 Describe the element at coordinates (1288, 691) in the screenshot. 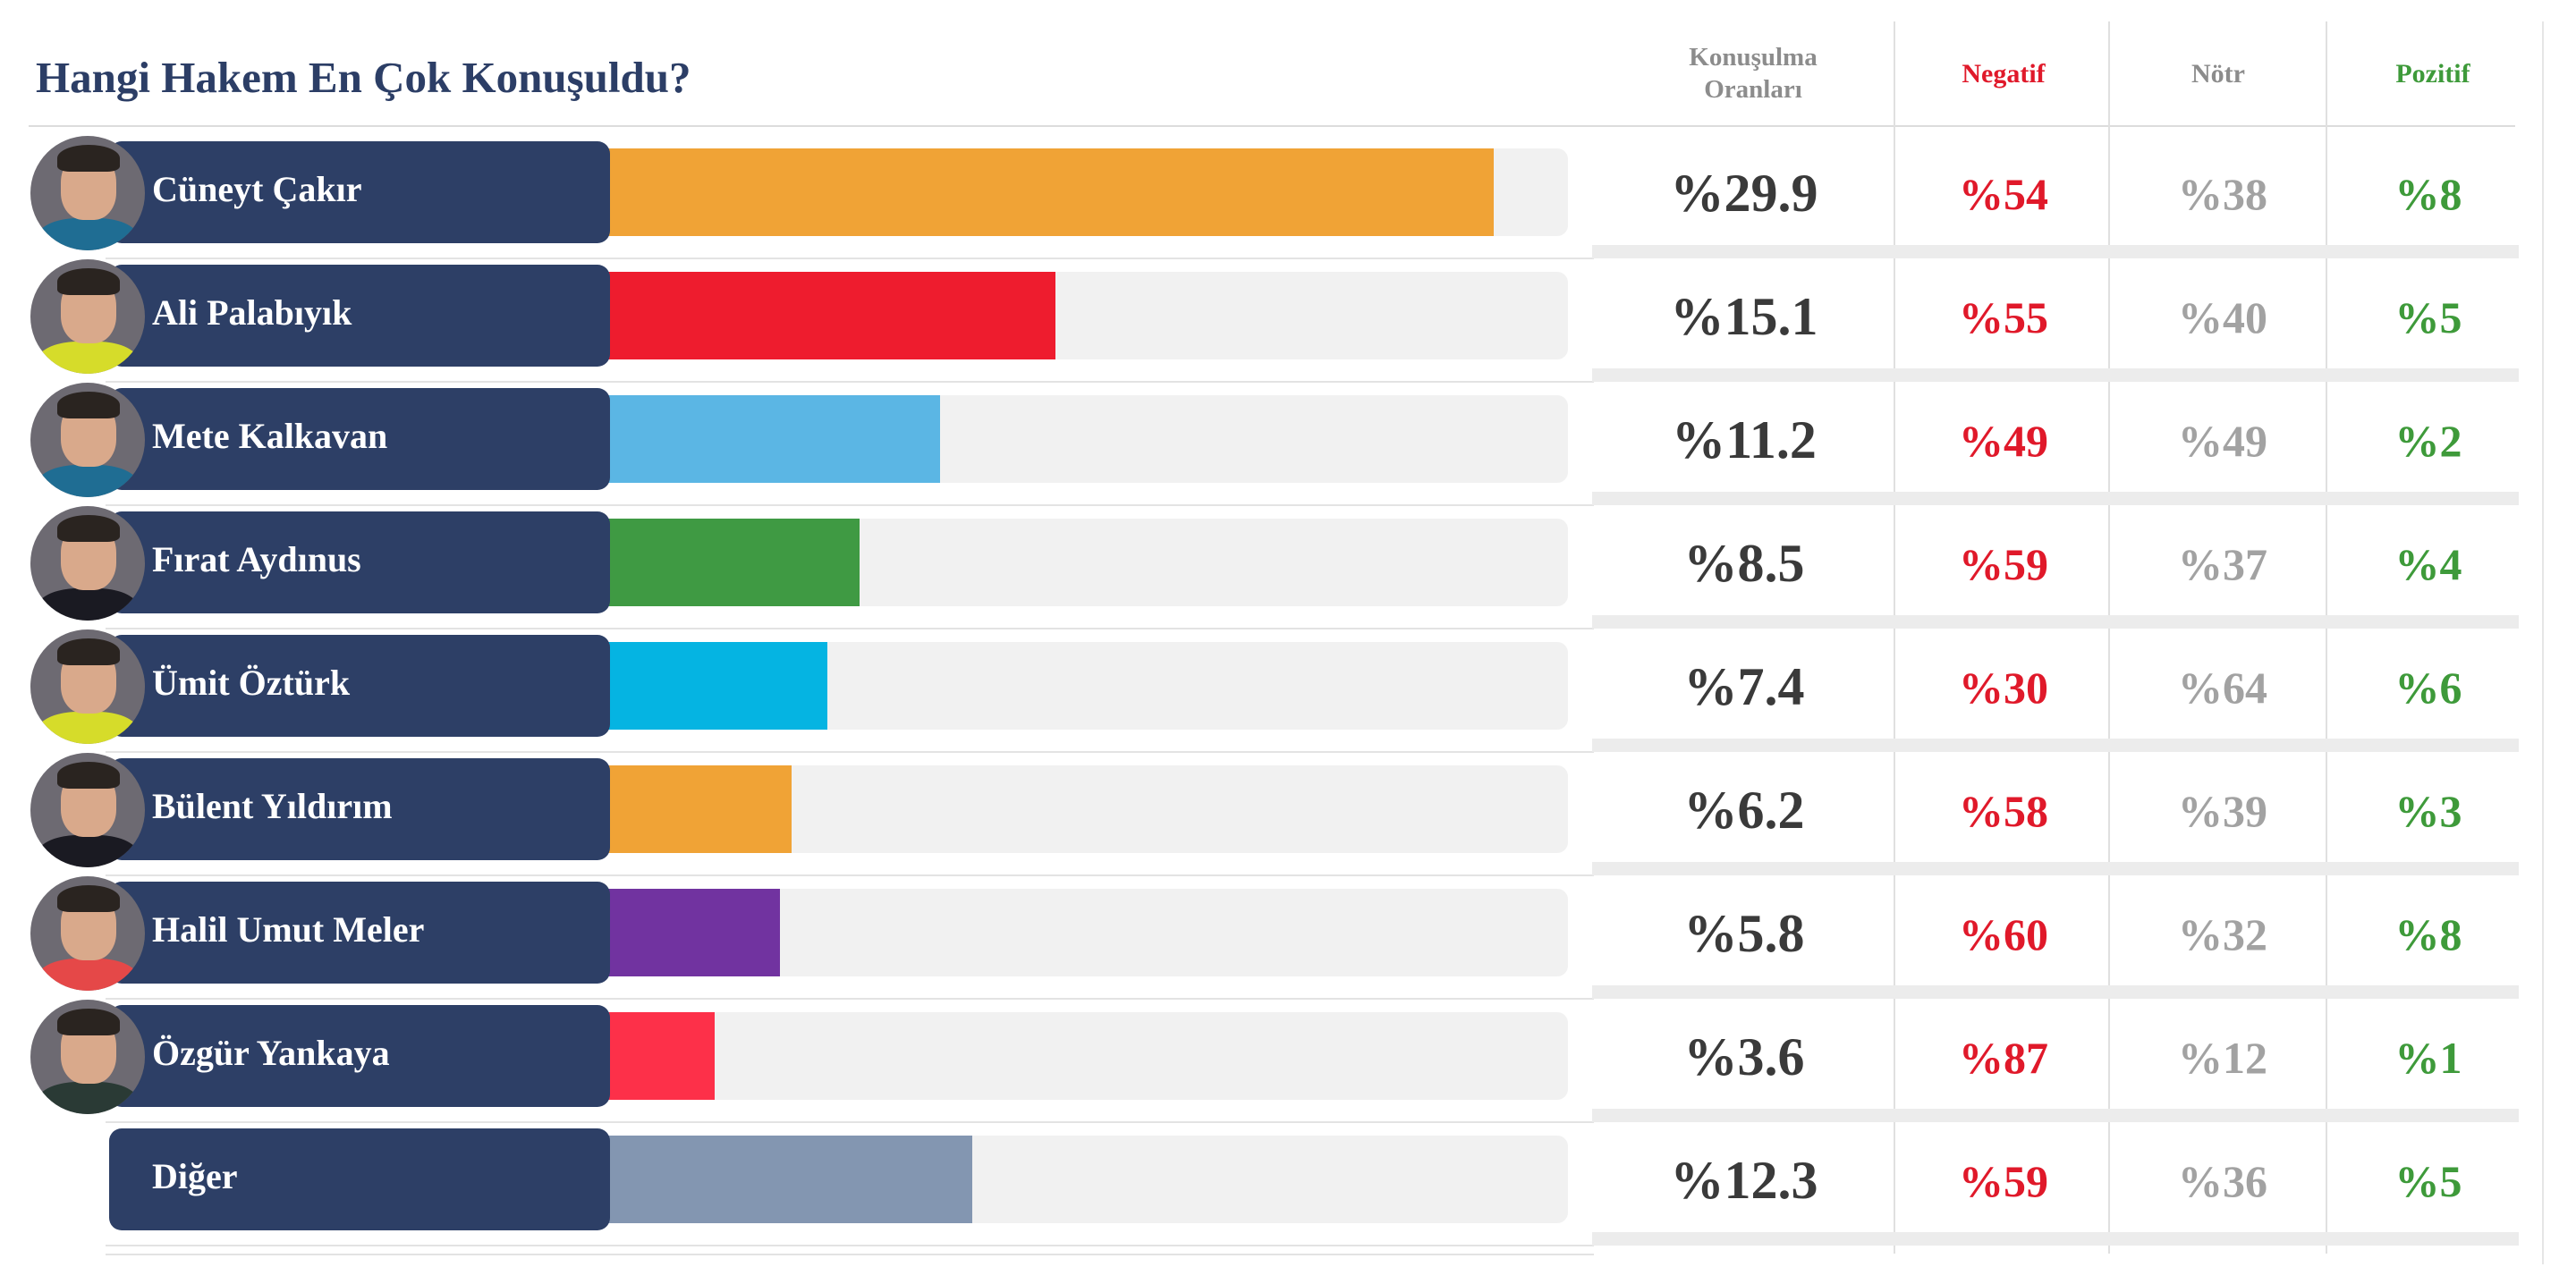

I see `table-row: Ümit Öztürk %7.4 %30 %64 %6` at that location.